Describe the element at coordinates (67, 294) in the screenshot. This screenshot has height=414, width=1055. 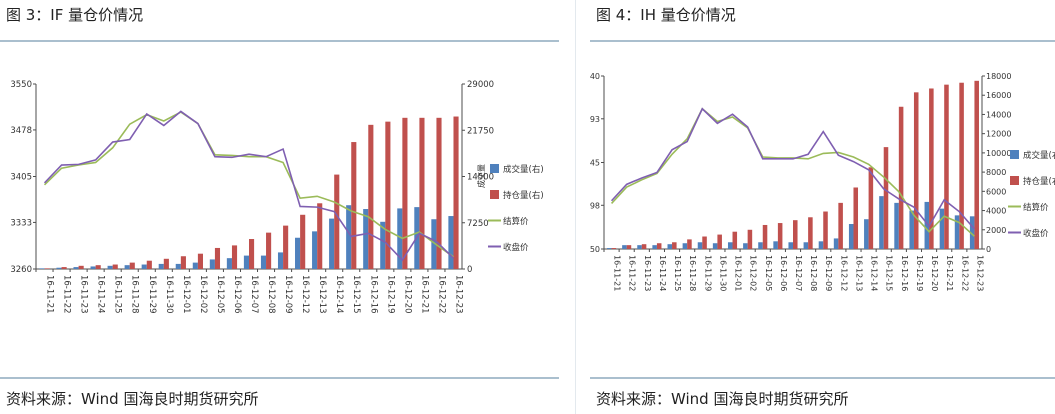
I see `x-tick-label: 16-11-22` at that location.